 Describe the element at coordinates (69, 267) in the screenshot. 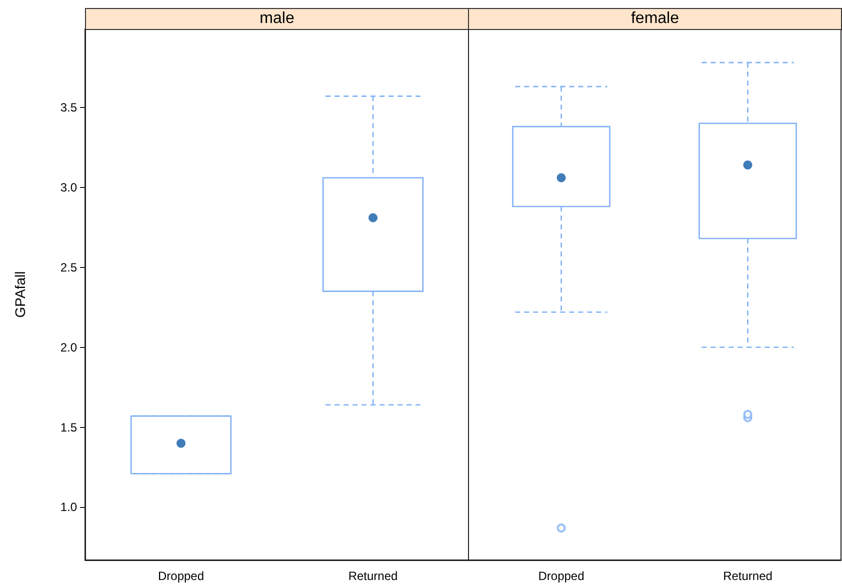

I see `y-tick-label: 2.5` at that location.